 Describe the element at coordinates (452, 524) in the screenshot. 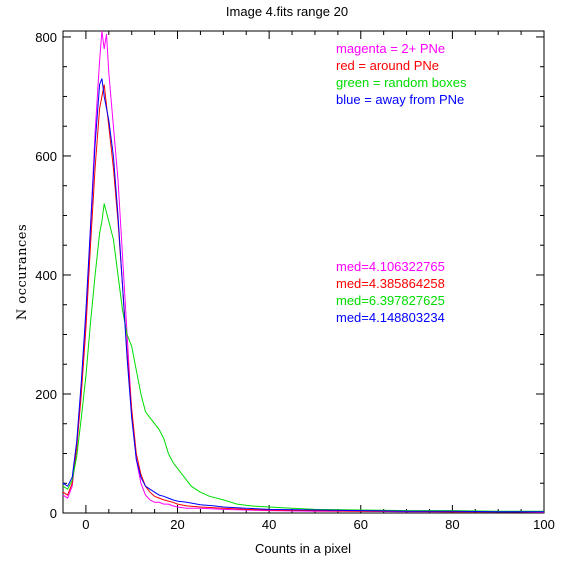

I see `x-tick-label: 80` at that location.